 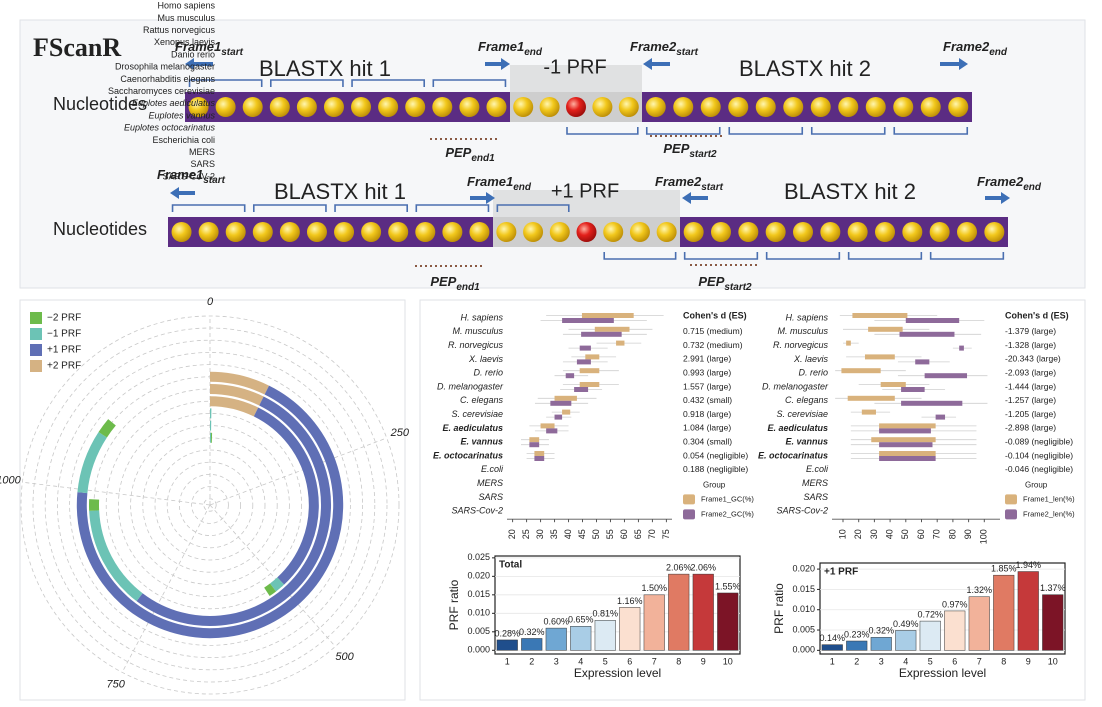 What do you see at coordinates (478, 576) in the screenshot?
I see `y-tick-label: 0.020` at bounding box center [478, 576].